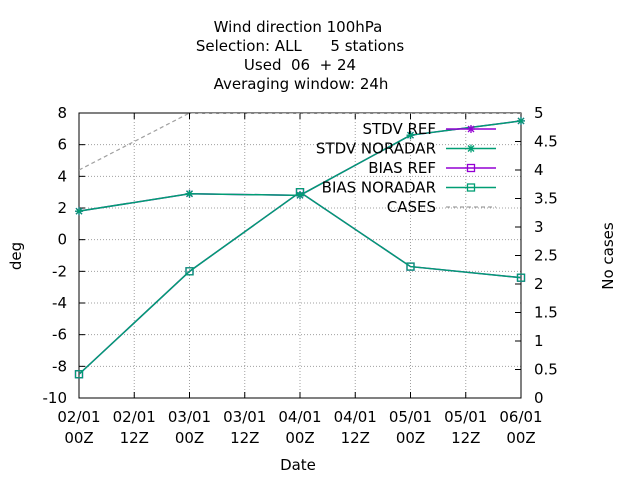 The image size is (640, 480). I want to click on x-axis-label: Date, so click(298, 465).